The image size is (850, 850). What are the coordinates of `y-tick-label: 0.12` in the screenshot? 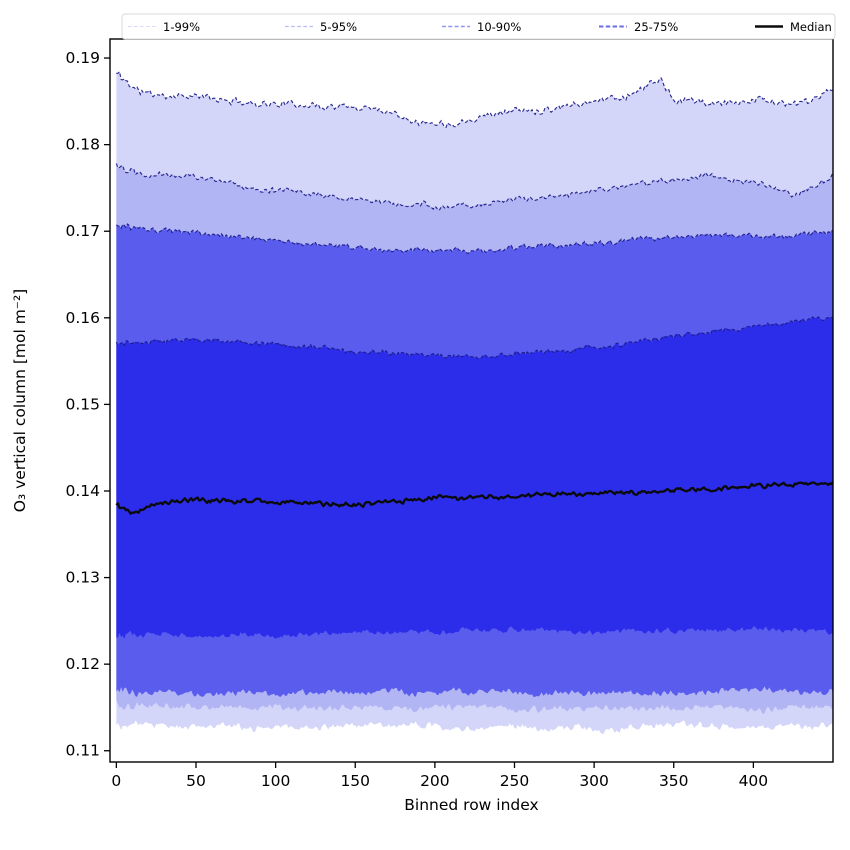 It's located at (82, 664).